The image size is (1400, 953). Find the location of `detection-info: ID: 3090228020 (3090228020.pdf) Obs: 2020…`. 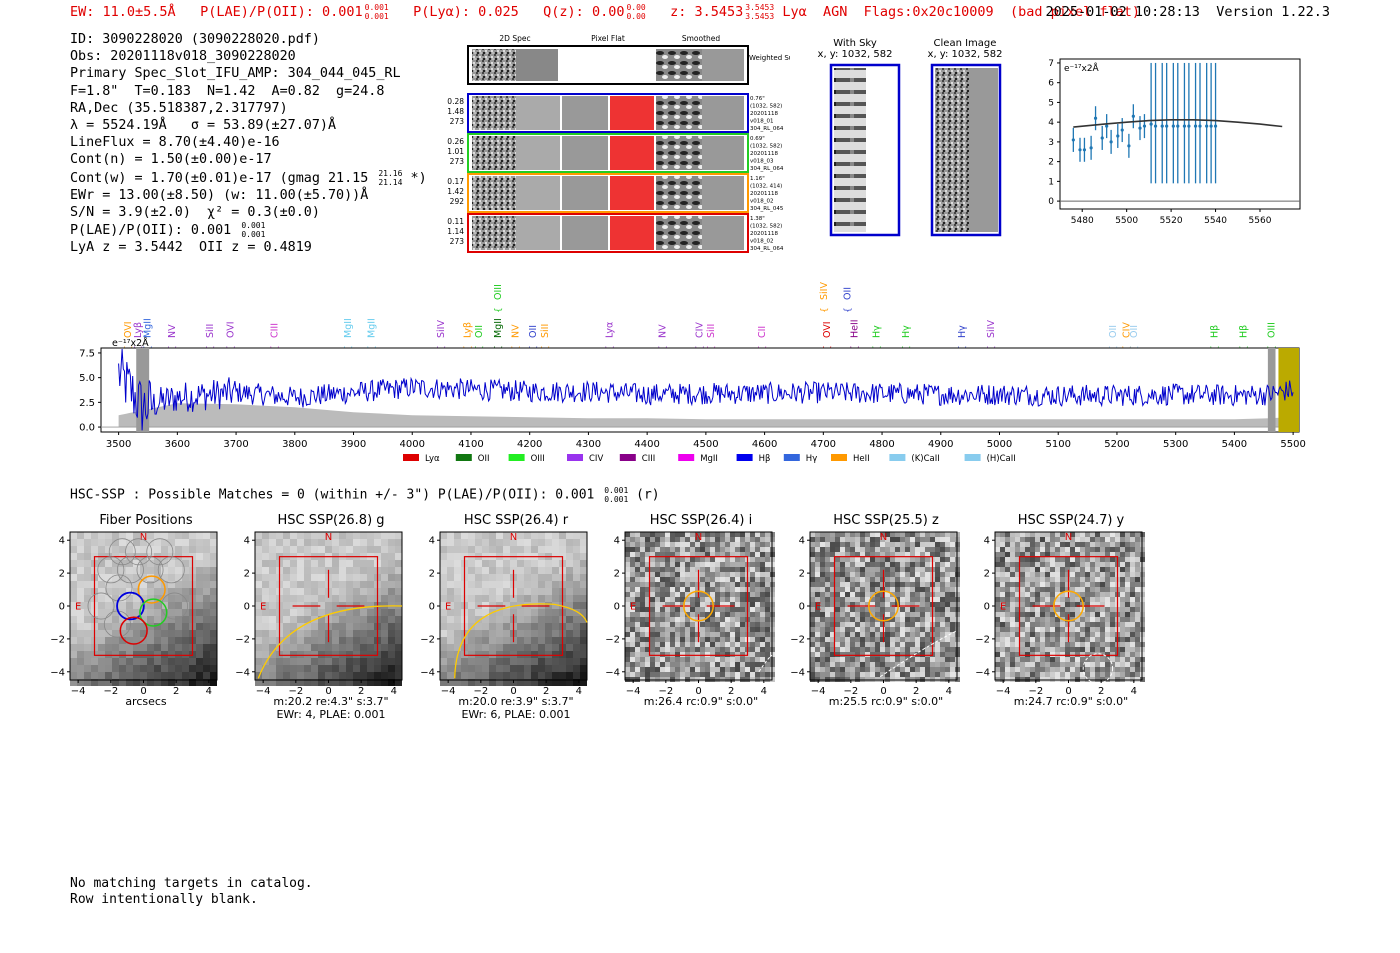

detection-info: ID: 3090228020 (3090228020.pdf) Obs: 2020… is located at coordinates (248, 144).